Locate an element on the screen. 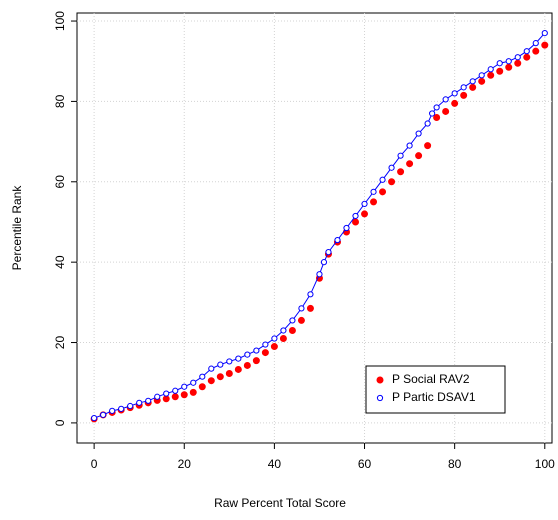 The width and height of the screenshot is (558, 520). x-tick-label: 60 is located at coordinates (365, 464).